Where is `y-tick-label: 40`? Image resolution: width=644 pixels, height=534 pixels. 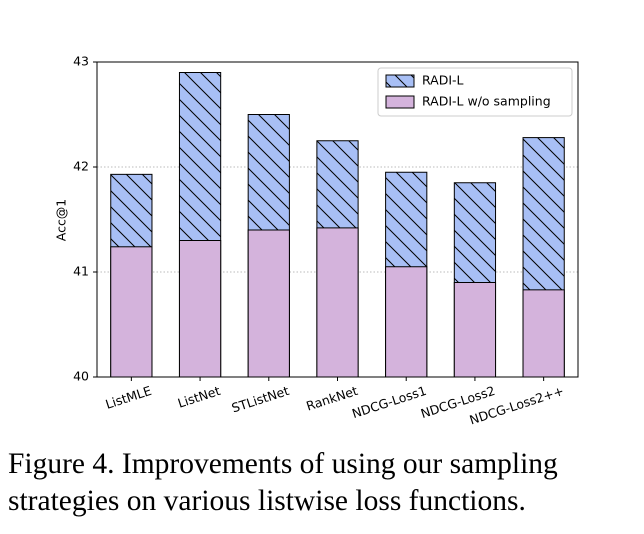
y-tick-label: 40 is located at coordinates (81, 376).